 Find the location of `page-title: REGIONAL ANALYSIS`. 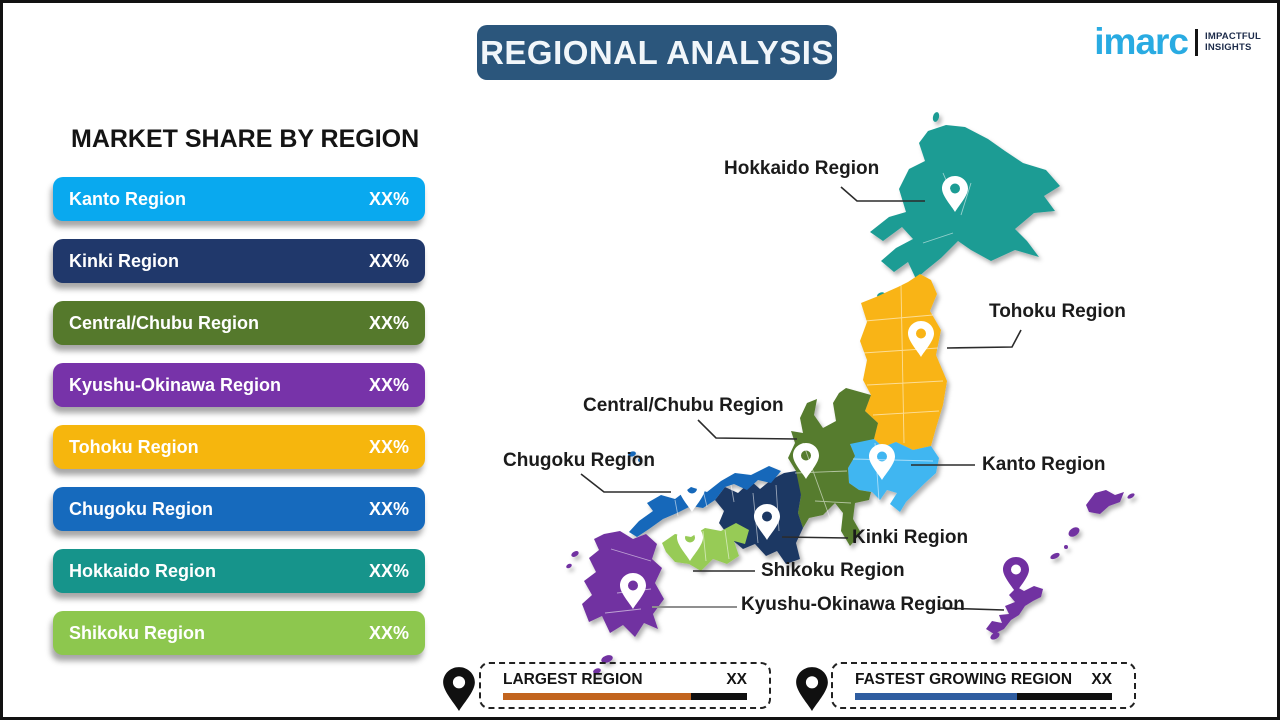

page-title: REGIONAL ANALYSIS is located at coordinates (657, 52).